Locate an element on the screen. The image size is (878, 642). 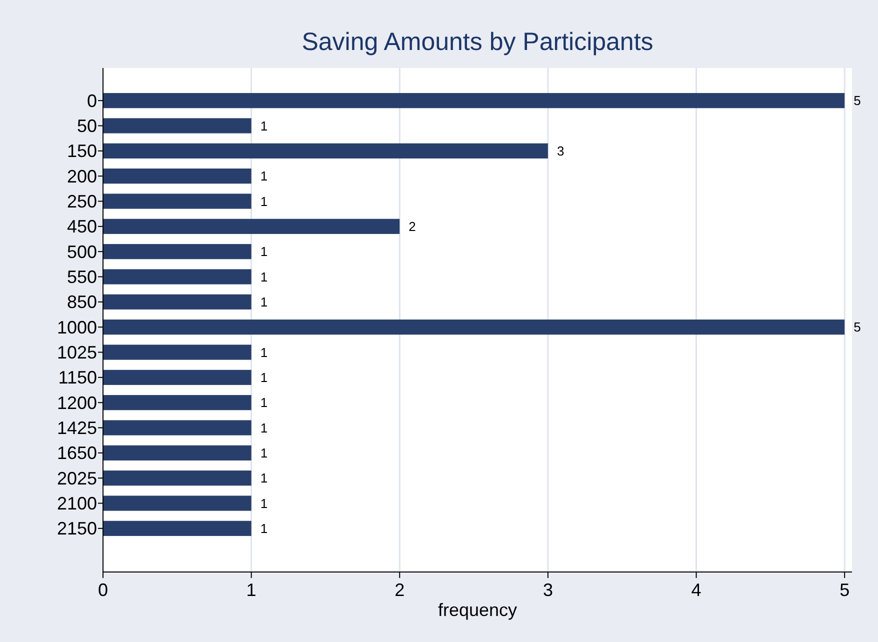
x-axis-title: frequency is located at coordinates (478, 610).